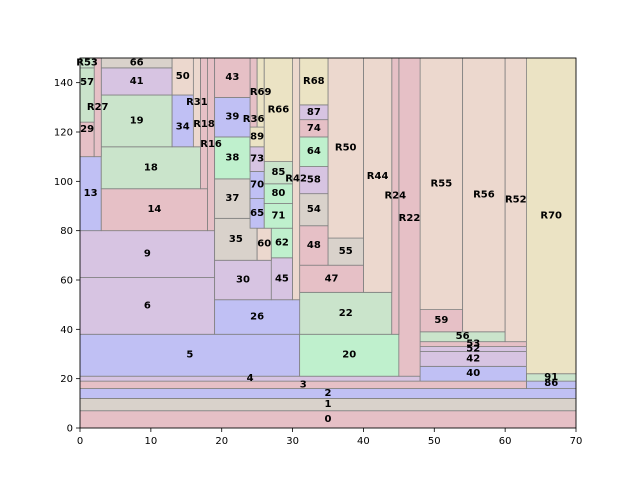 The width and height of the screenshot is (640, 480). What do you see at coordinates (473, 373) in the screenshot?
I see `treemap-label-40: 40` at bounding box center [473, 373].